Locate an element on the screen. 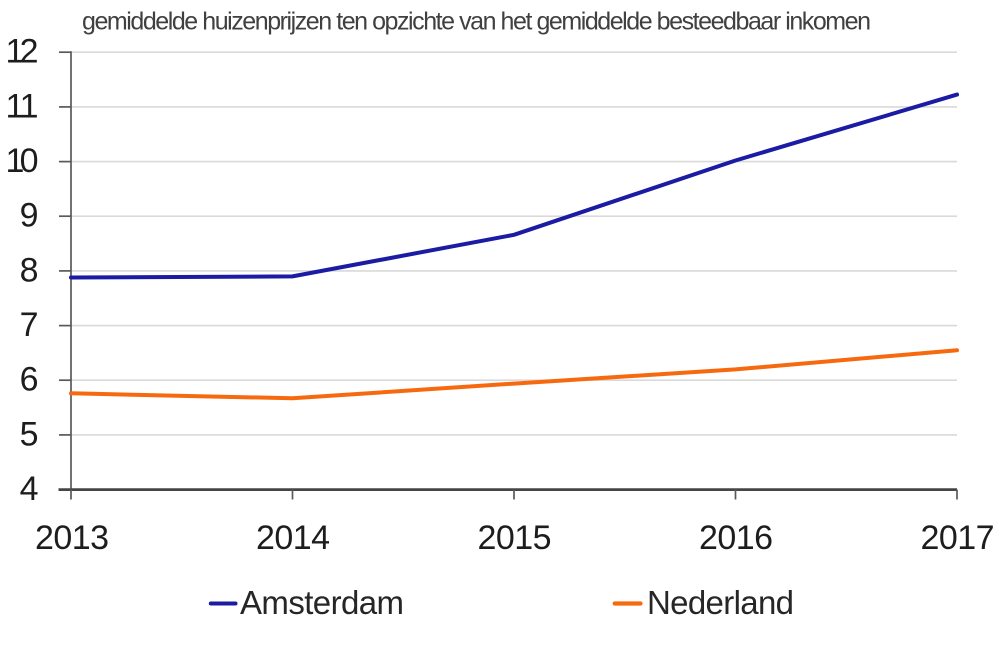  svg-text: 5 is located at coordinates (29, 434).